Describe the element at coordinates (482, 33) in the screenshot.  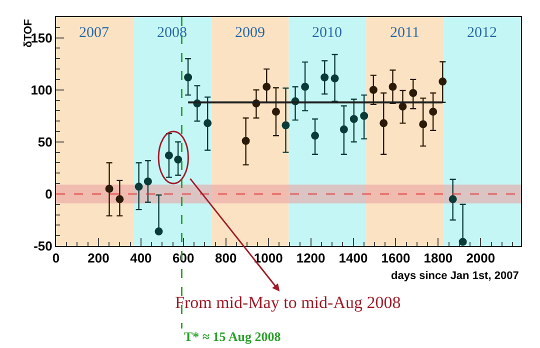
I see `band-label: 2012` at that location.